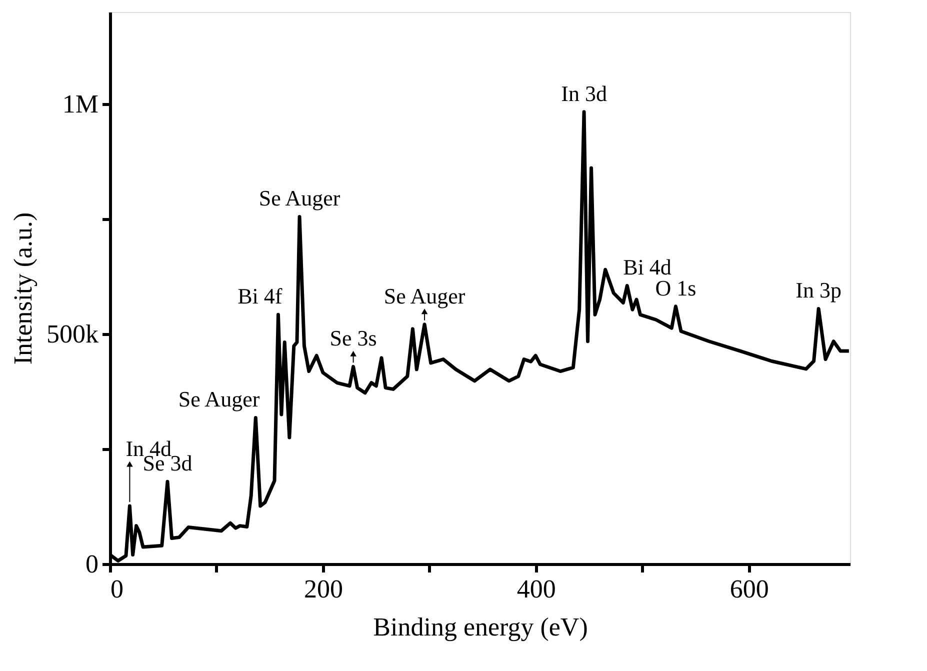 This screenshot has height=671, width=927. What do you see at coordinates (72, 334) in the screenshot?
I see `y-tick-label: 500k` at bounding box center [72, 334].